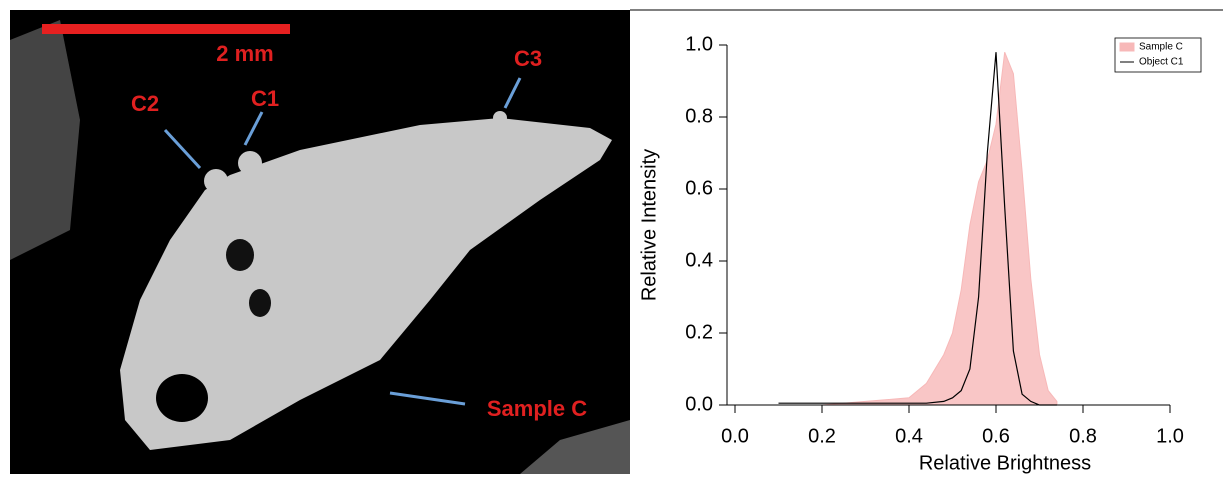  I want to click on x-axis-title: Relative Brightness, so click(1005, 463).